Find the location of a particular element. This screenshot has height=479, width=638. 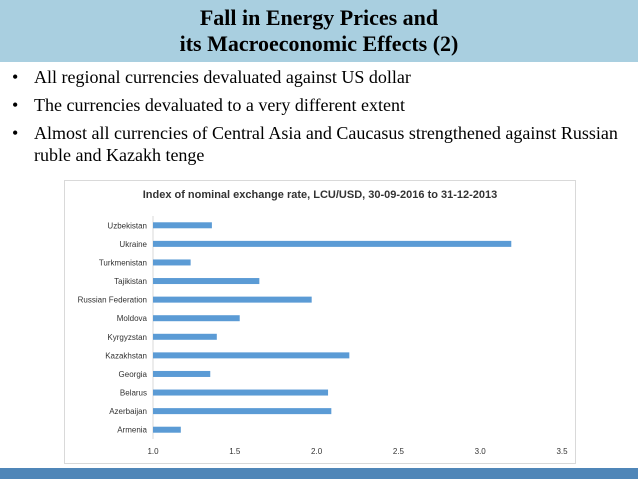

category-label: Russian Federation is located at coordinates (112, 300).